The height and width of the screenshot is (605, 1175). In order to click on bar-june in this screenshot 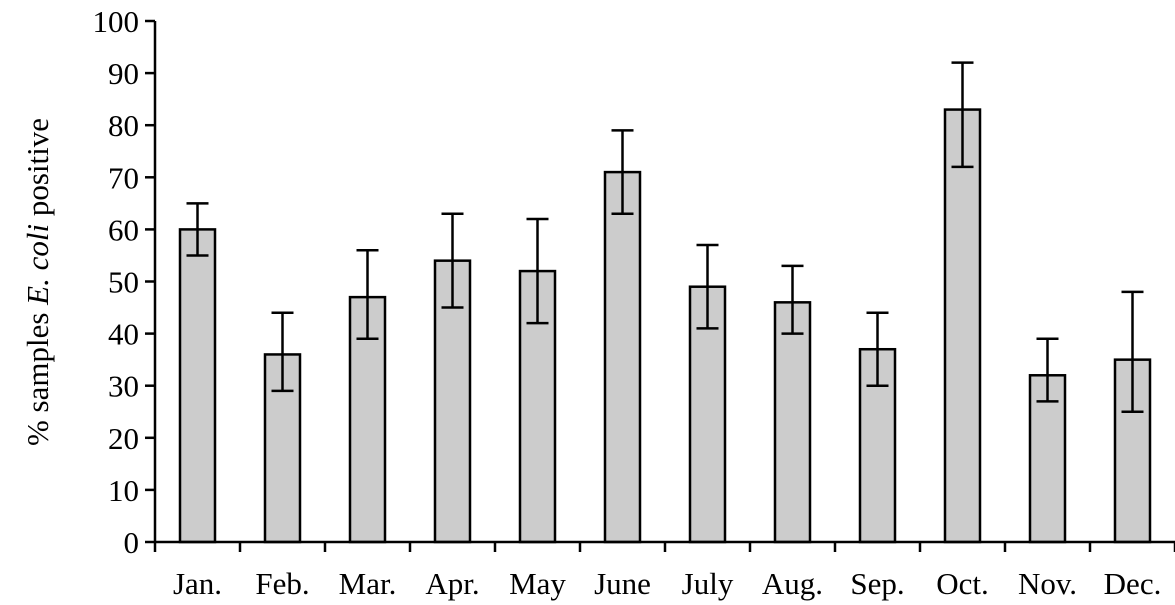, I will do `click(622, 357)`.